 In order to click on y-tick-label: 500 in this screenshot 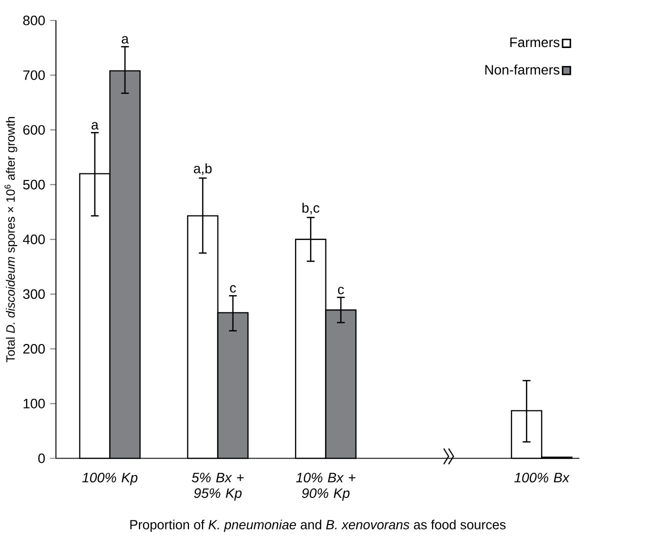, I will do `click(34, 185)`.